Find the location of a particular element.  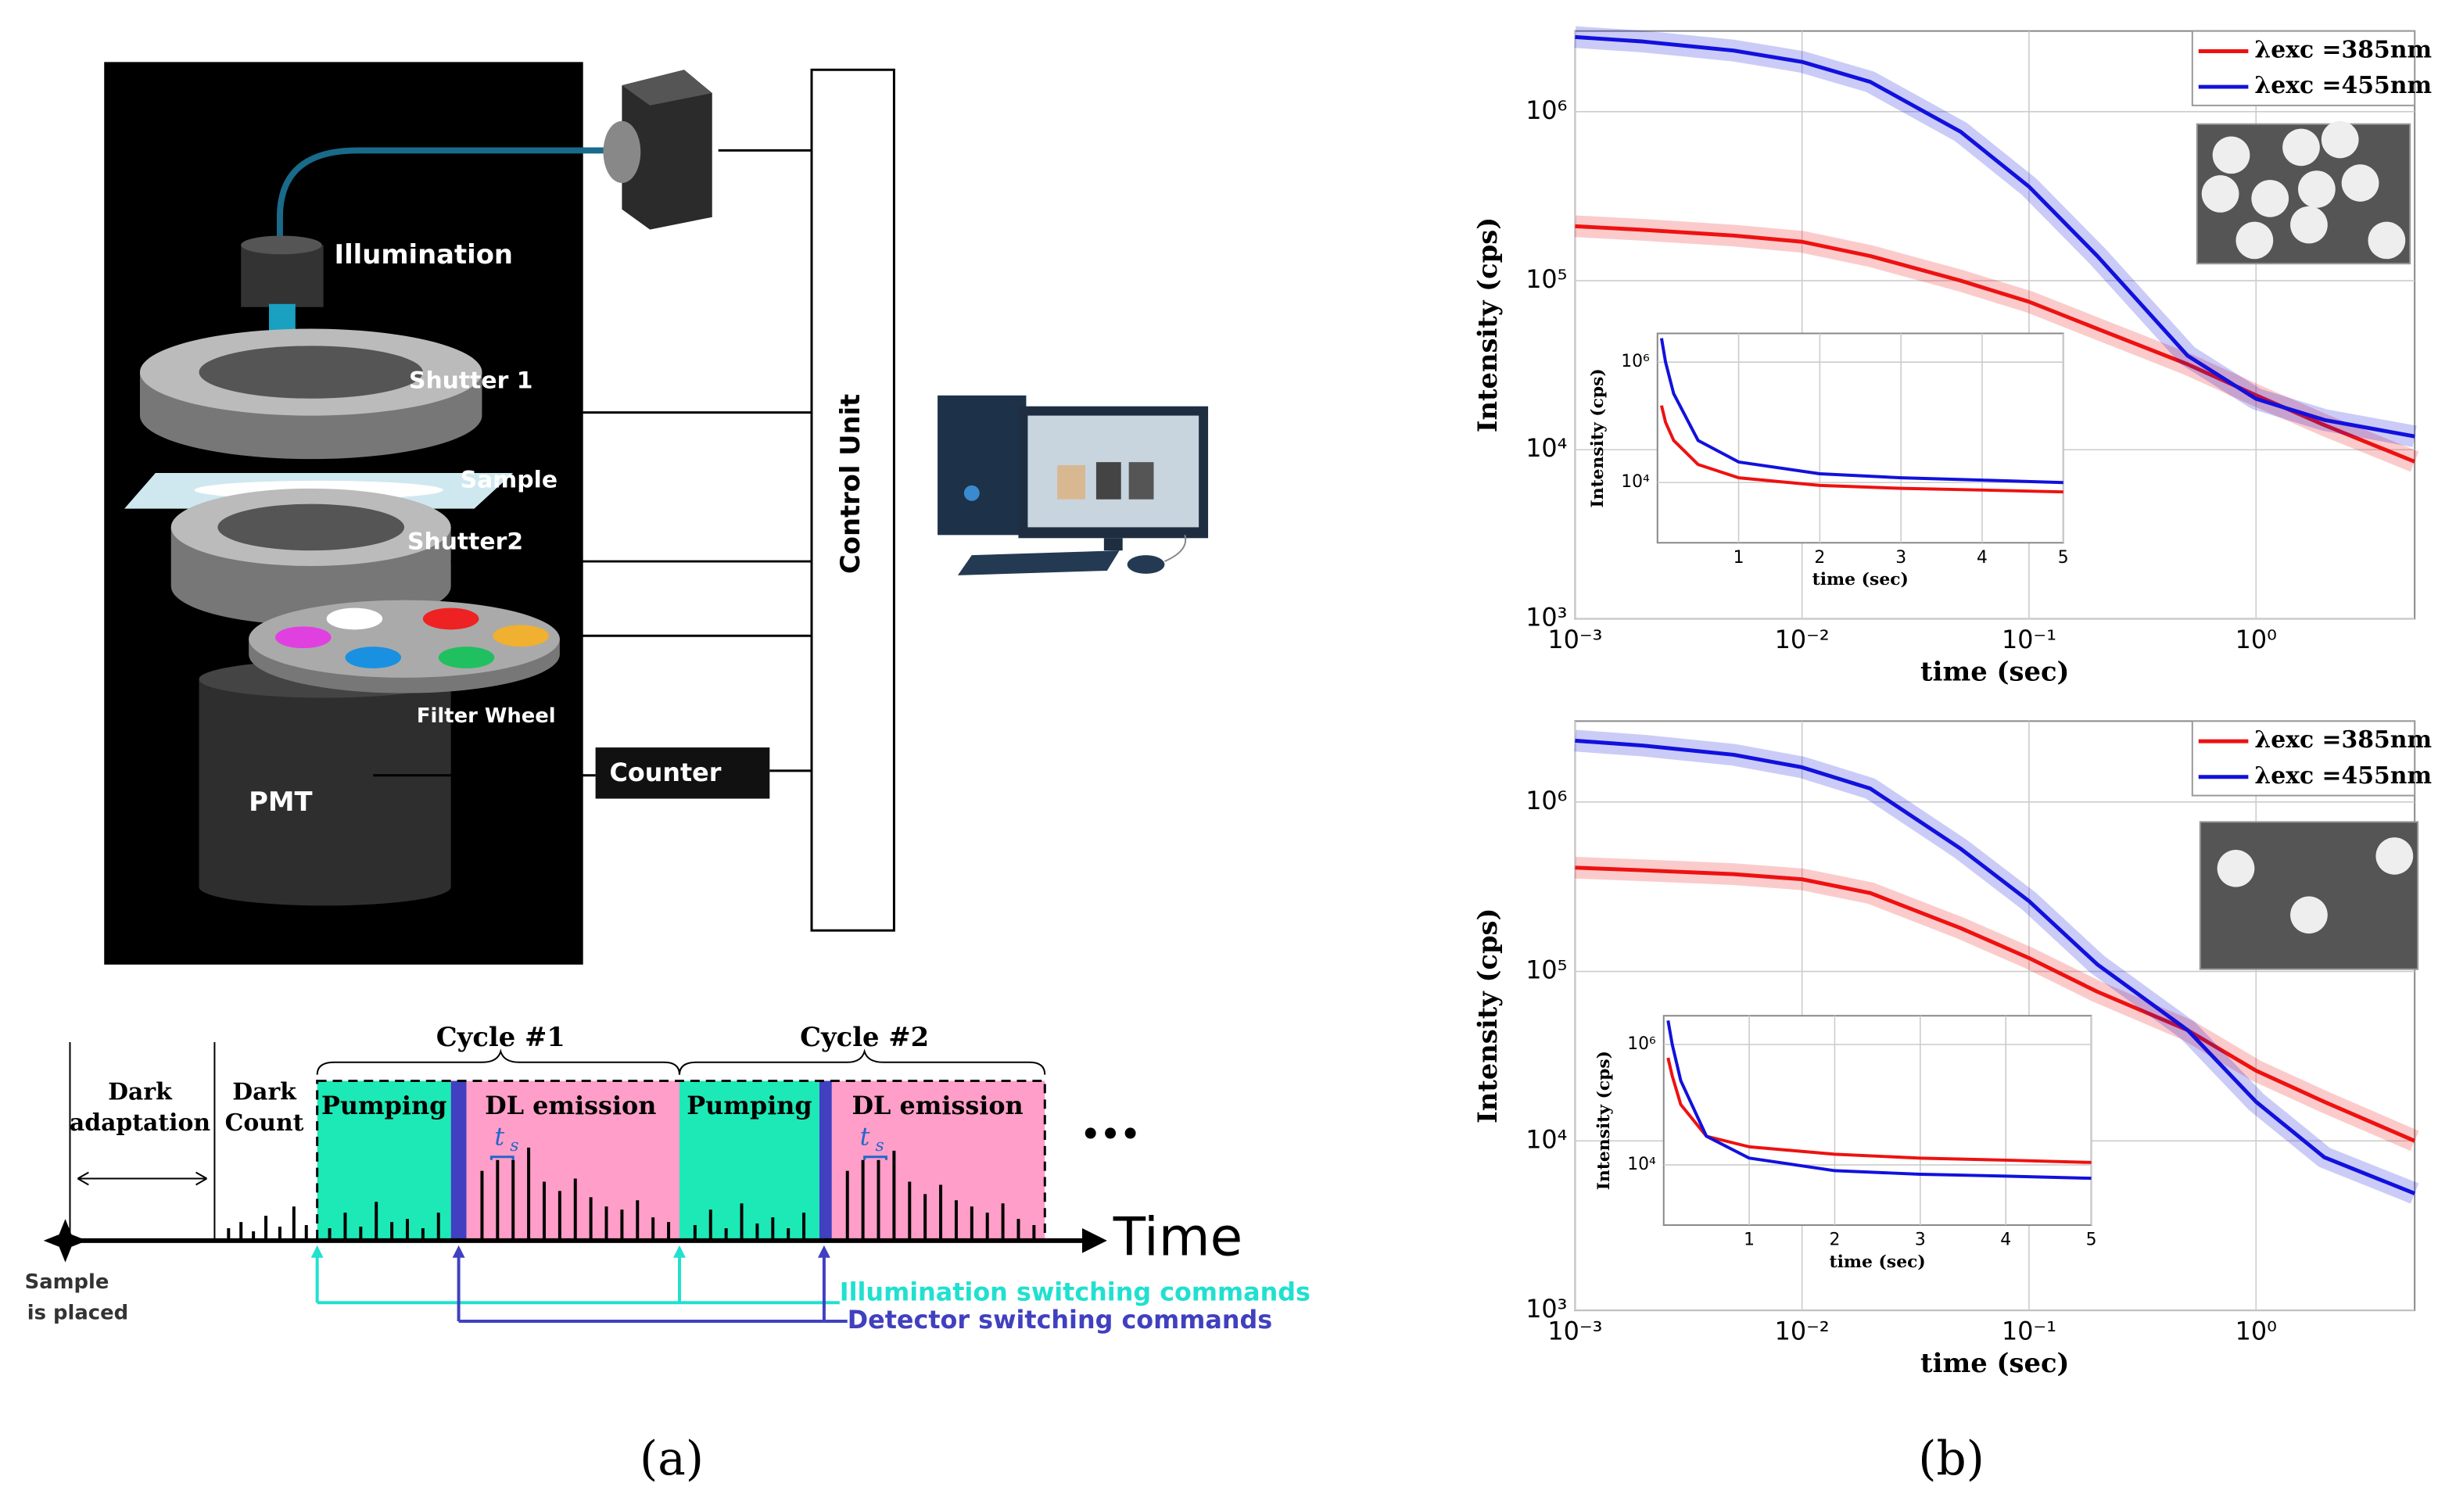

counter-box is located at coordinates (682, 773).